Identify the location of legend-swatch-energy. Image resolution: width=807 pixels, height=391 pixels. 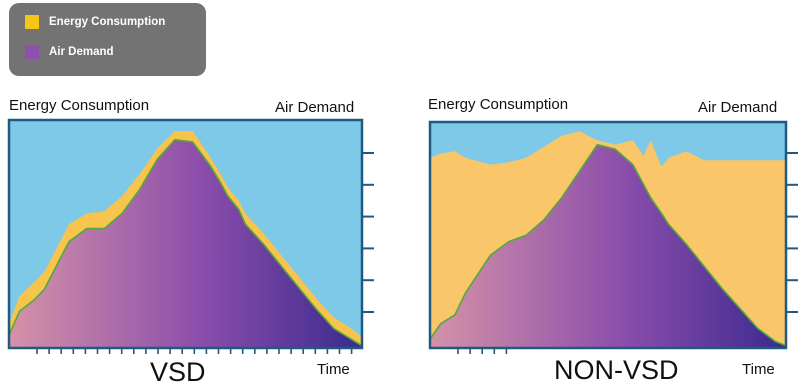
(32, 22).